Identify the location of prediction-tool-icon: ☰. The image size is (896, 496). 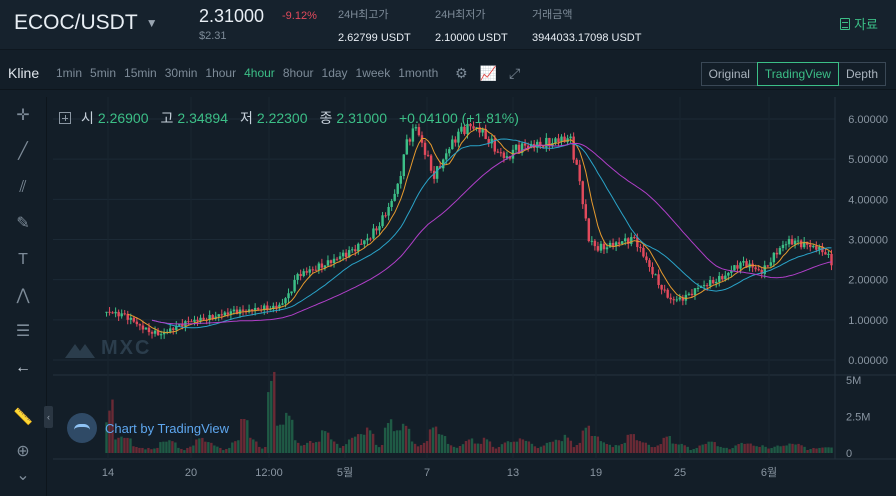
(23, 331).